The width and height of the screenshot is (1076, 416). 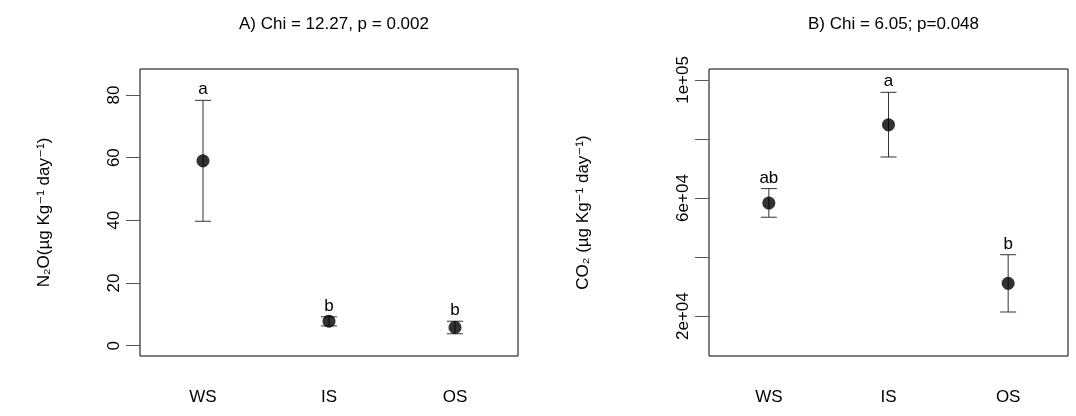 What do you see at coordinates (682, 80) in the screenshot?
I see `y-tick-label: 1e+05` at bounding box center [682, 80].